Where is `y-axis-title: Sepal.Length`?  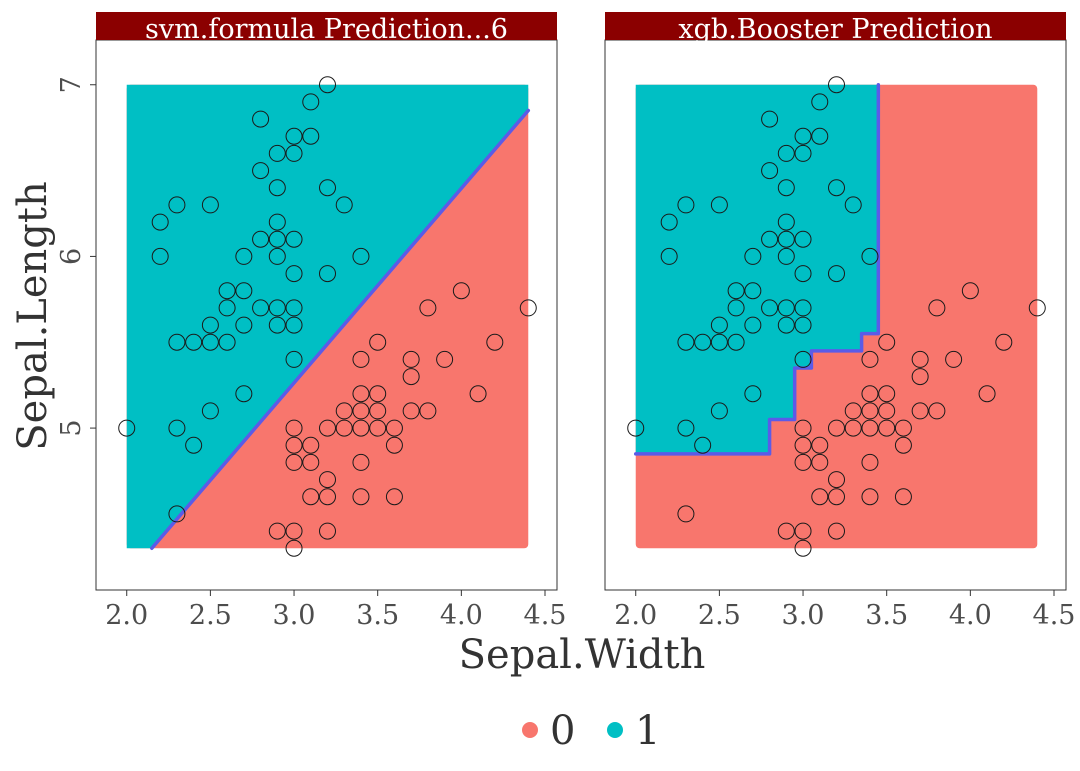 y-axis-title: Sepal.Length is located at coordinates (33, 315).